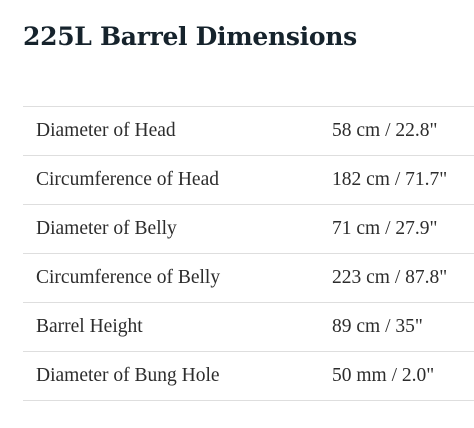 The image size is (474, 428). Describe the element at coordinates (248, 180) in the screenshot. I see `table-row: Circumference of Head 182 cm / 71.7"` at that location.